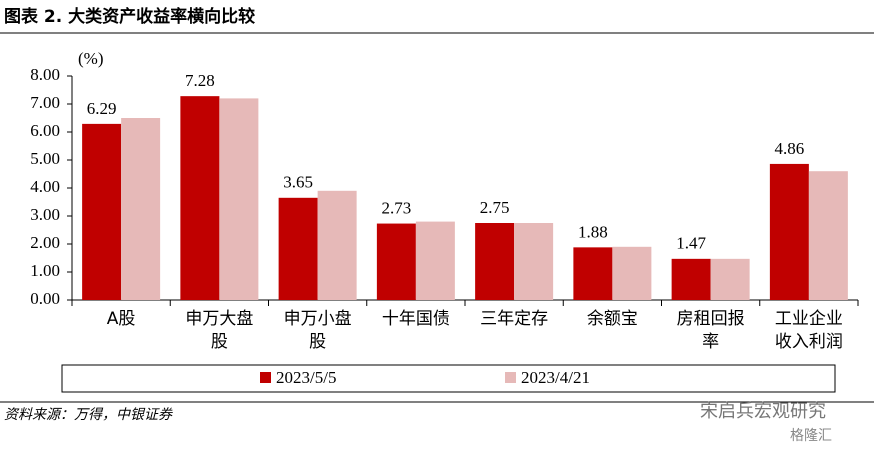 The height and width of the screenshot is (450, 874). What do you see at coordinates (45, 242) in the screenshot?
I see `y-tick-label: 2.00` at bounding box center [45, 242].